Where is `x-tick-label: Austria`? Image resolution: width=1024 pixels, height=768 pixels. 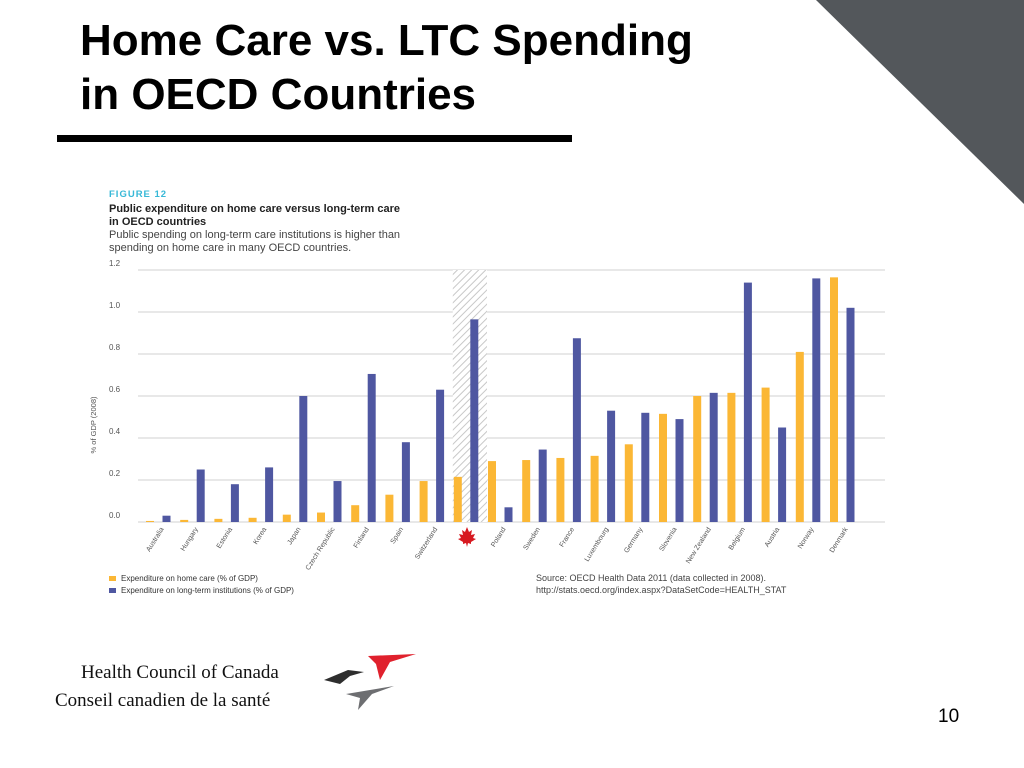
x-tick-label: Austria is located at coordinates (773, 537).